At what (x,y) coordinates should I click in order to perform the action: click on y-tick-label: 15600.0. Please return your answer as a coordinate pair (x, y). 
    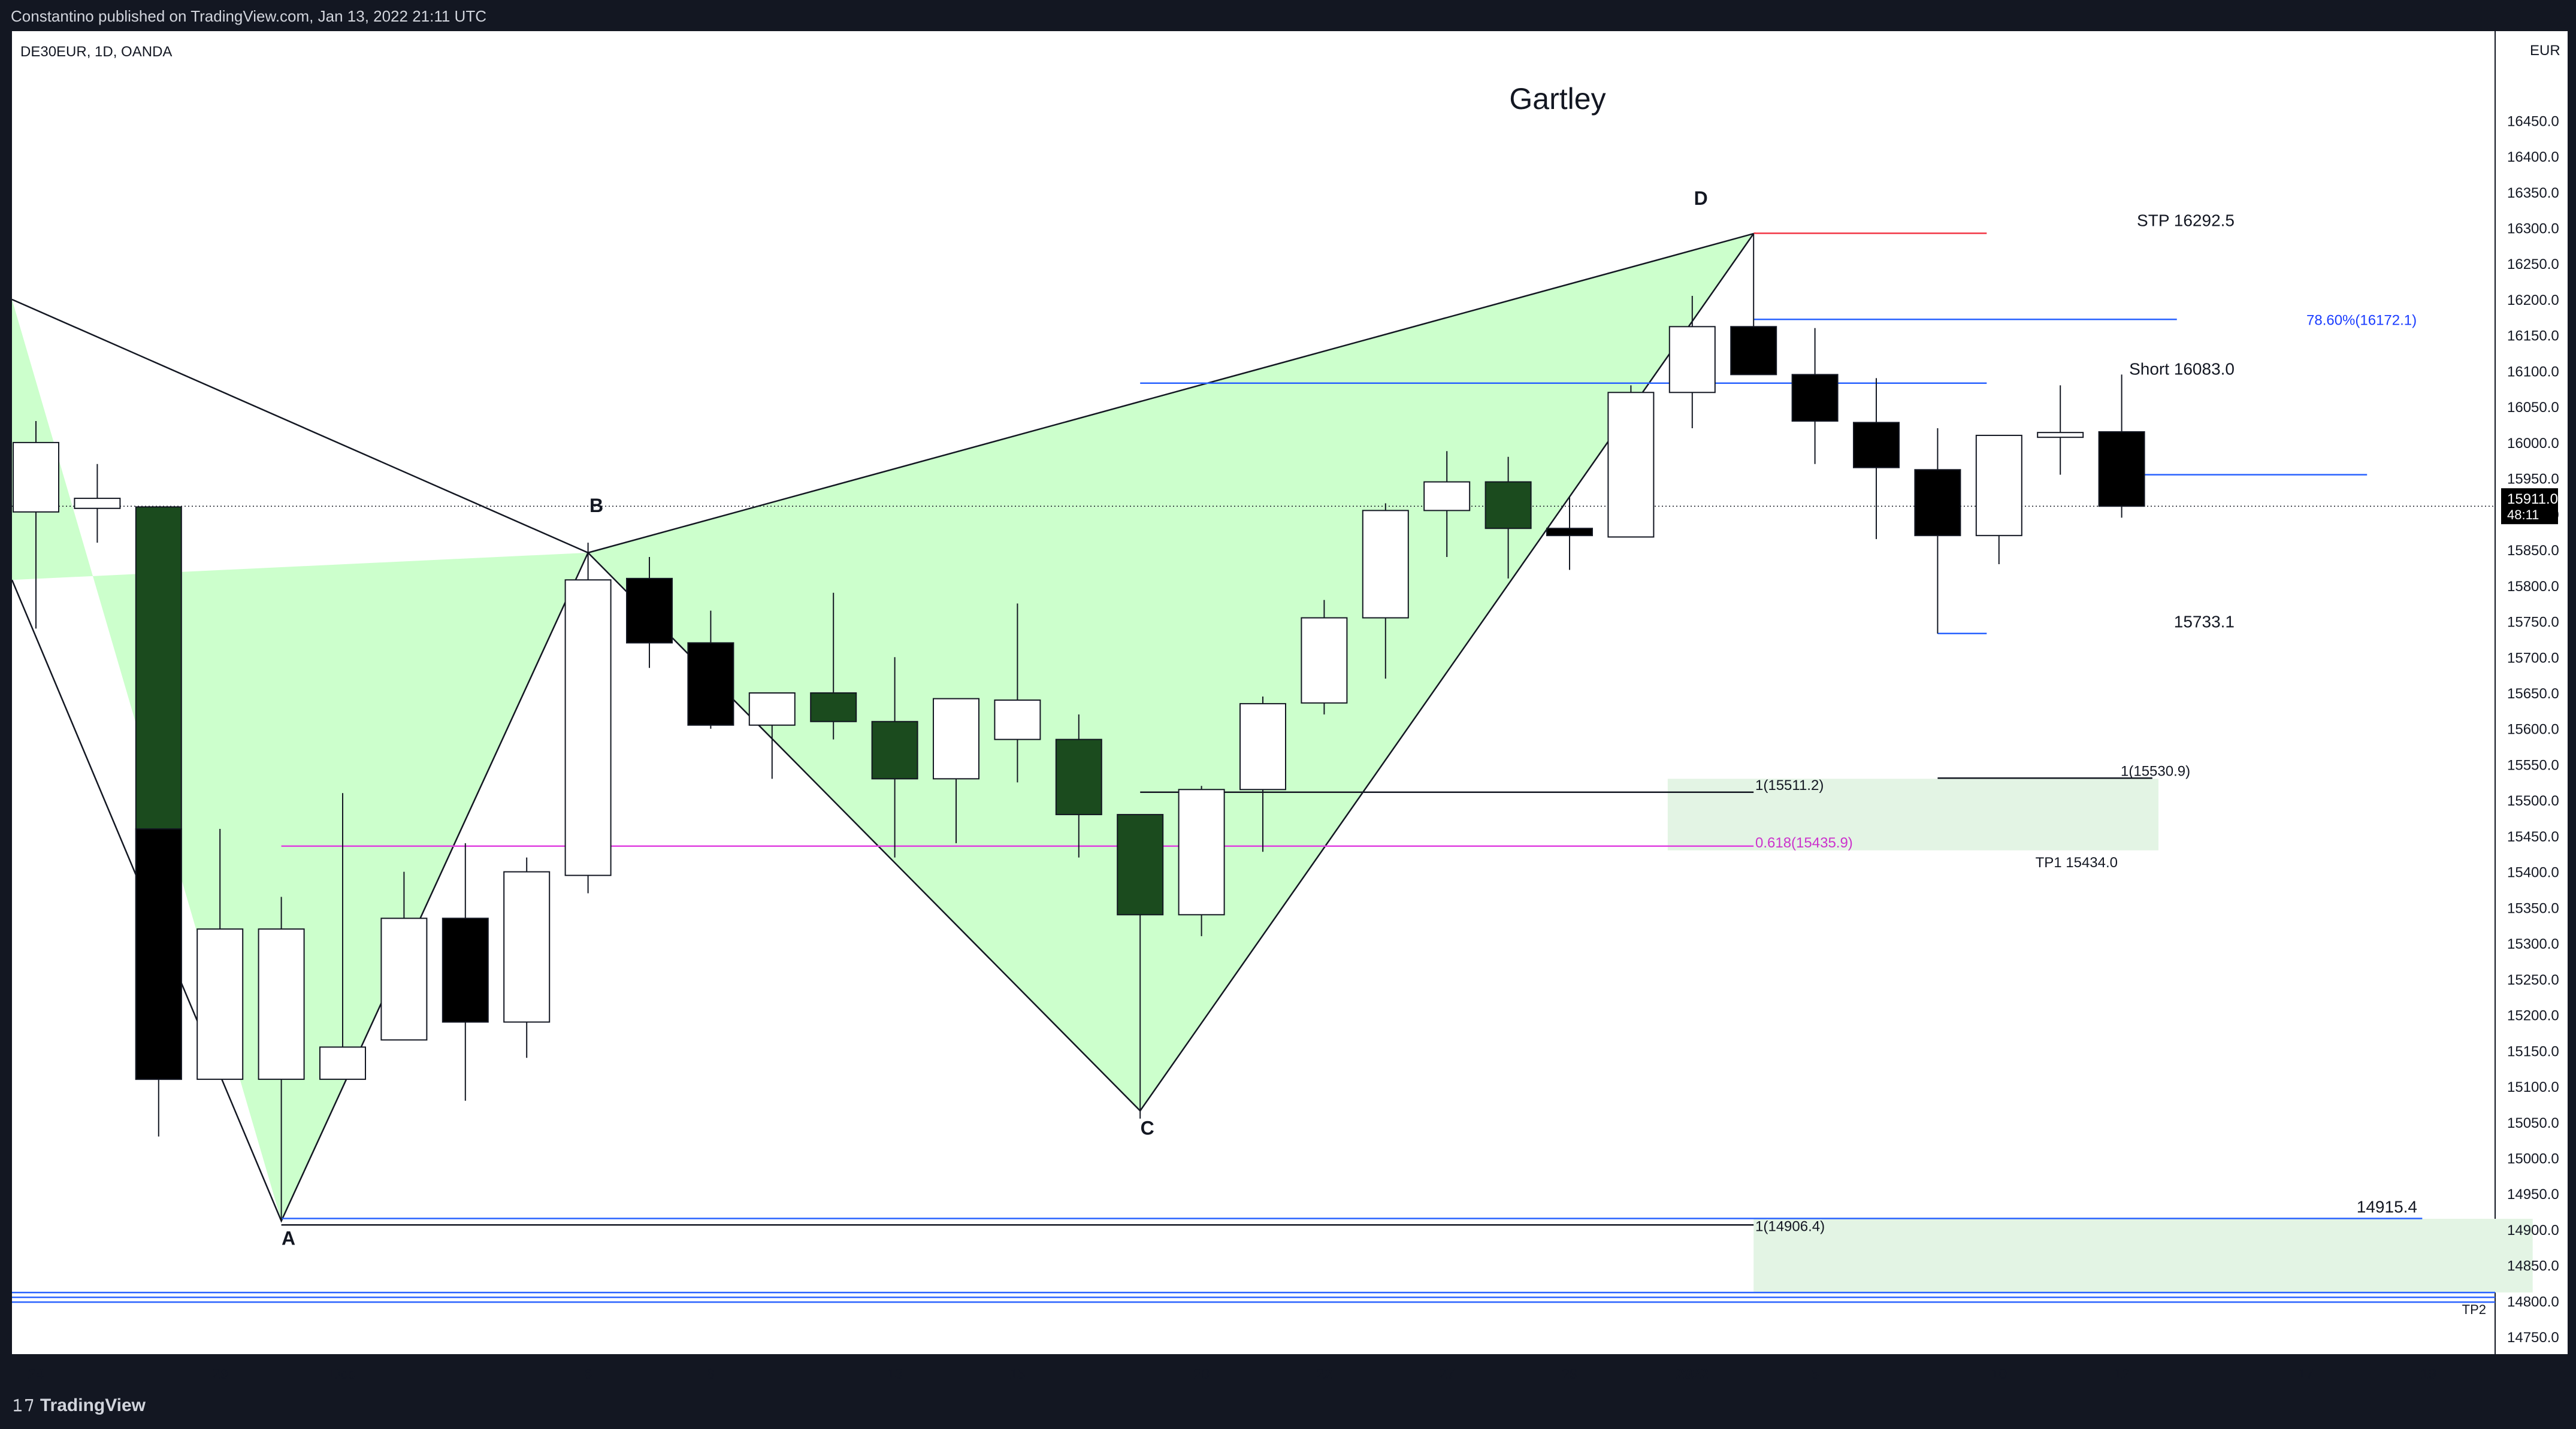
    Looking at the image, I should click on (2533, 730).